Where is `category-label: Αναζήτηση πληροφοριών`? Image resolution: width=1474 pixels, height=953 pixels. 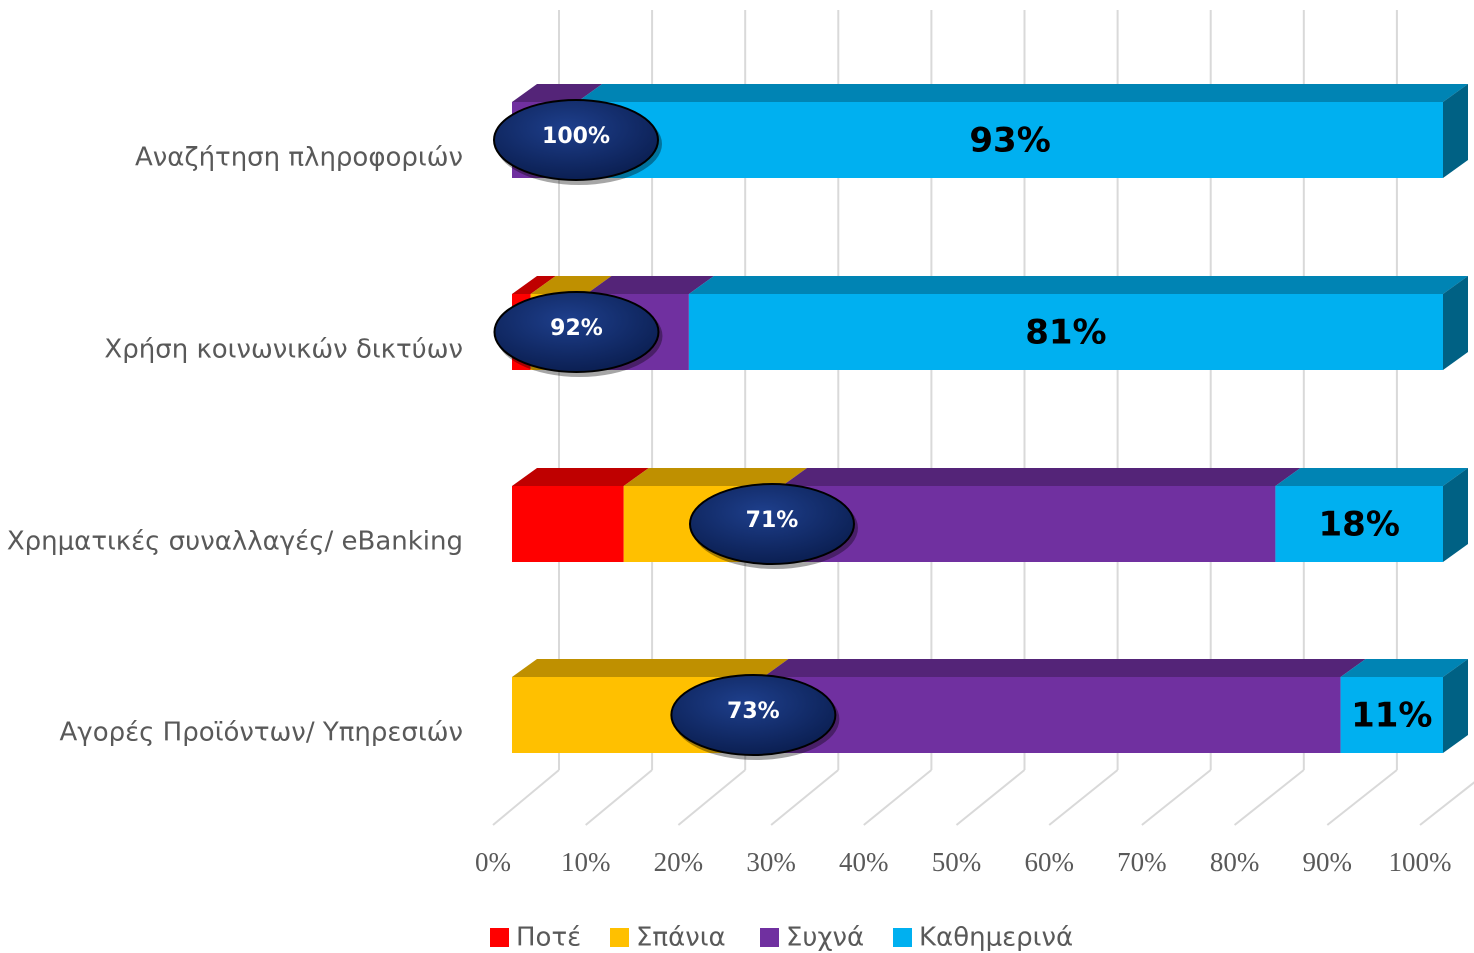
category-label: Αναζήτηση πληροφοριών is located at coordinates (299, 158).